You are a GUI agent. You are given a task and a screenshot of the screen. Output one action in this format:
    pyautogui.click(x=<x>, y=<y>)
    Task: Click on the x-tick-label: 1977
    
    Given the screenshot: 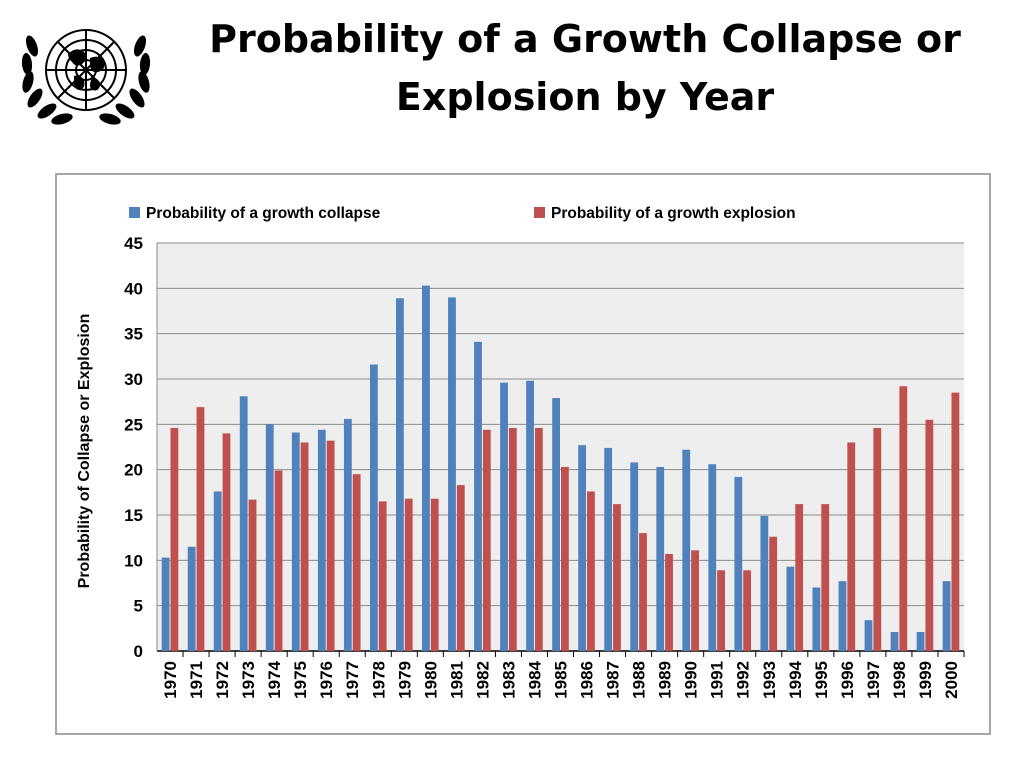 What is the action you would take?
    pyautogui.click(x=352, y=680)
    